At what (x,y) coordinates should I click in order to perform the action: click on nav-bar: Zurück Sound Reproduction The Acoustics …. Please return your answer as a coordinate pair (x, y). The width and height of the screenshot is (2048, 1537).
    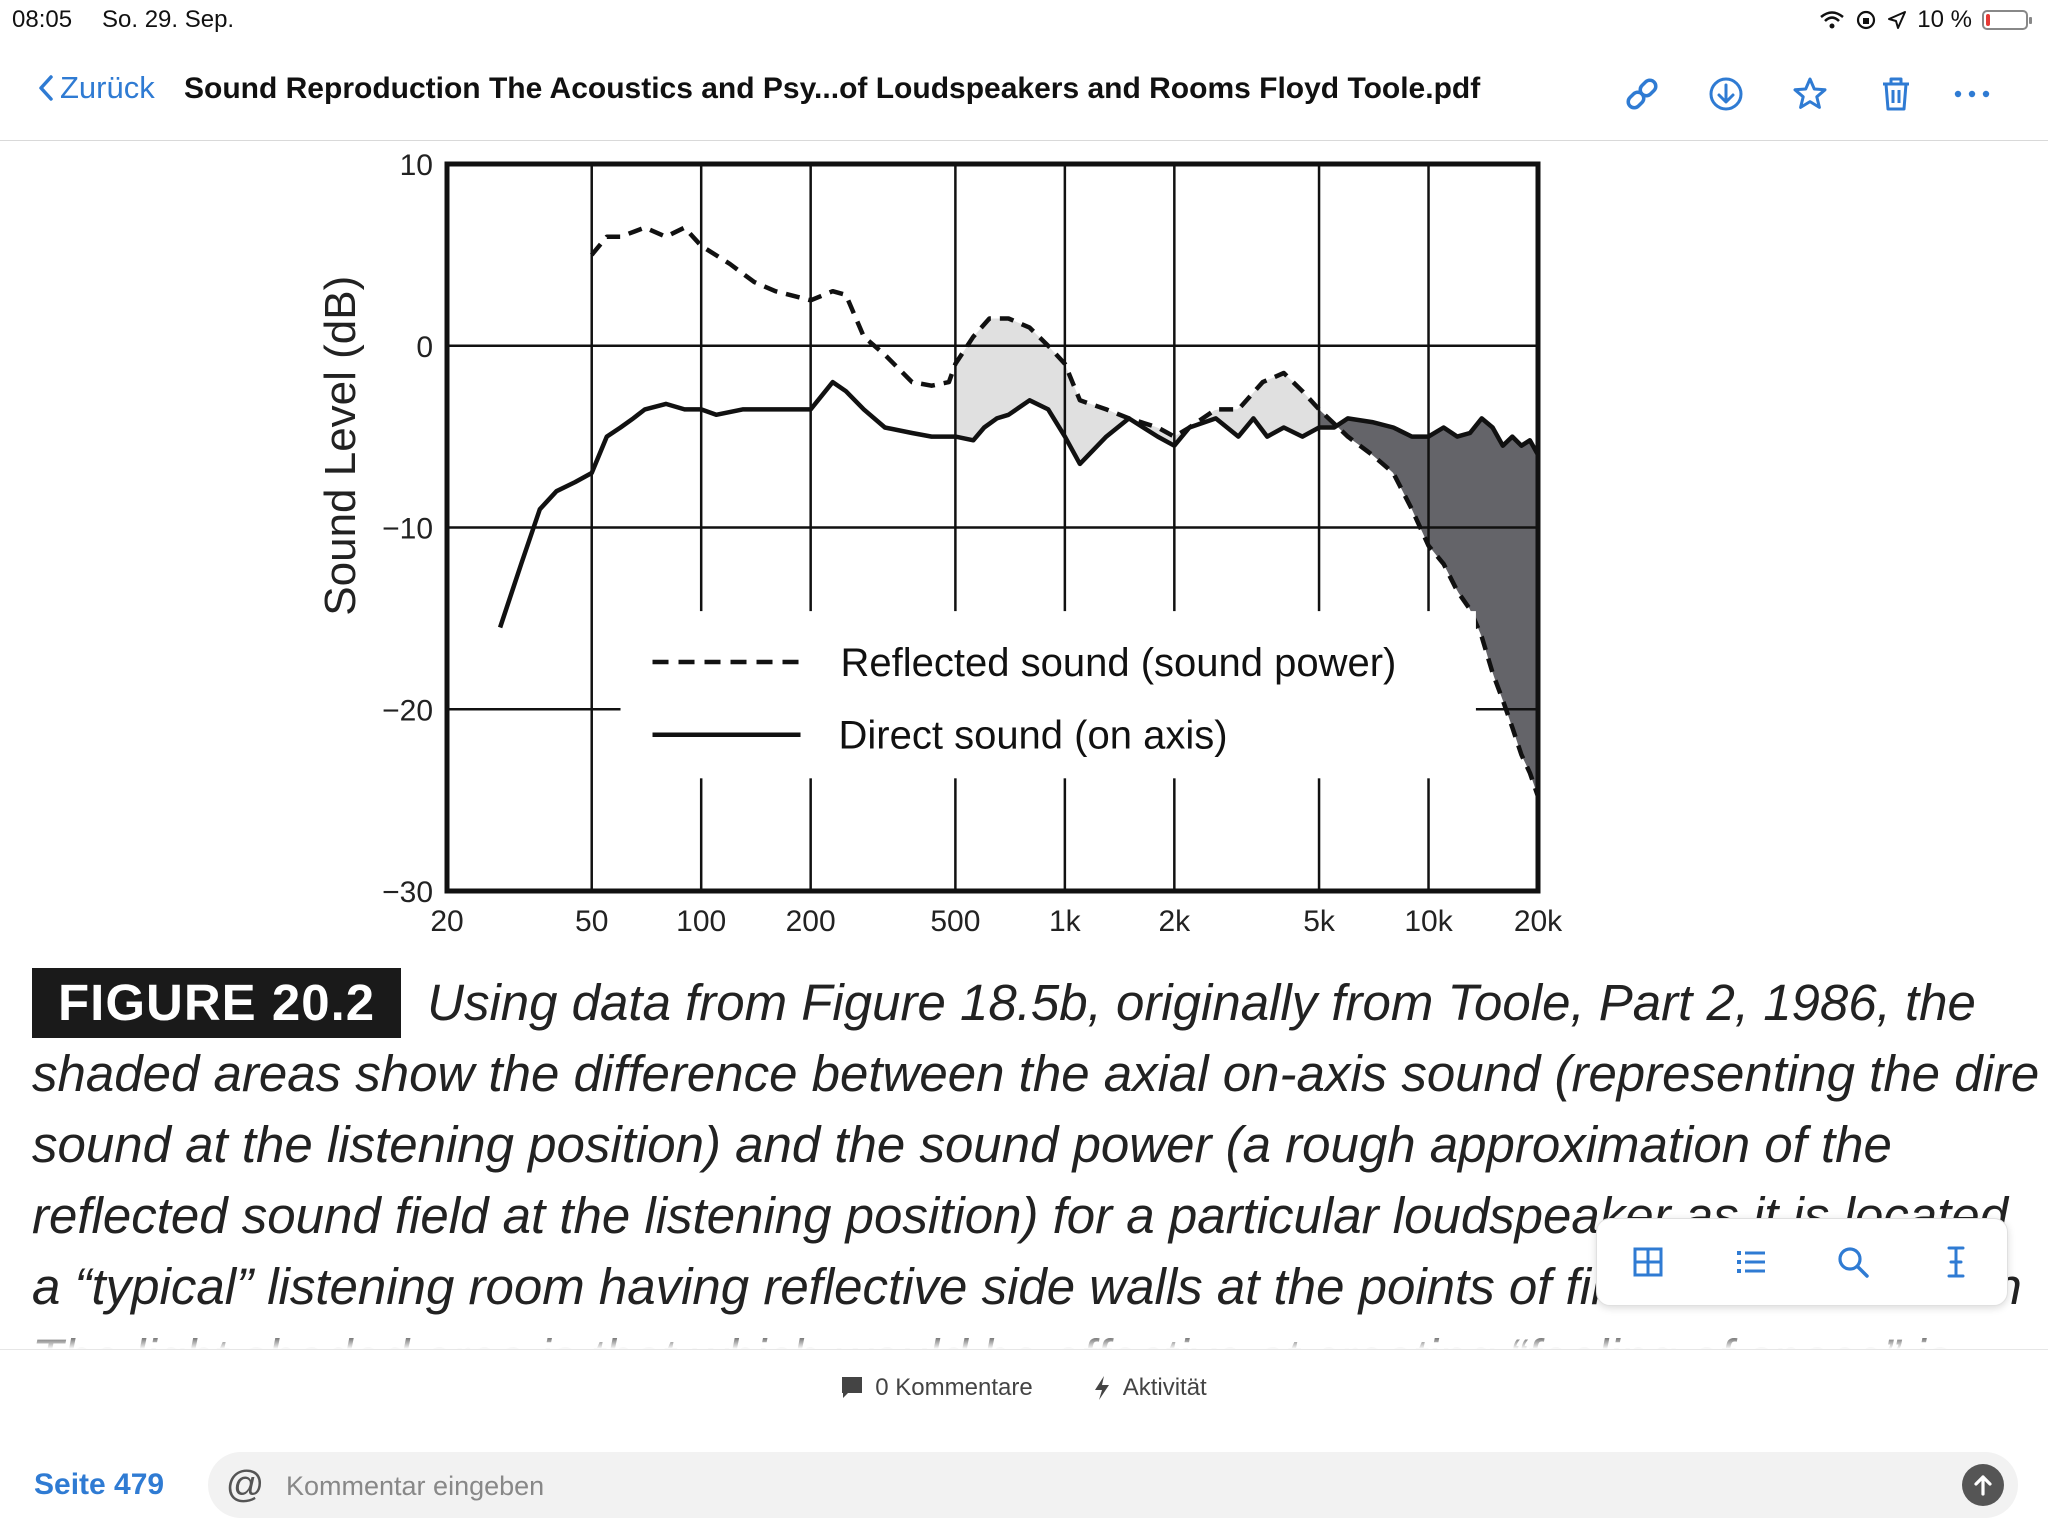
    Looking at the image, I should click on (1024, 96).